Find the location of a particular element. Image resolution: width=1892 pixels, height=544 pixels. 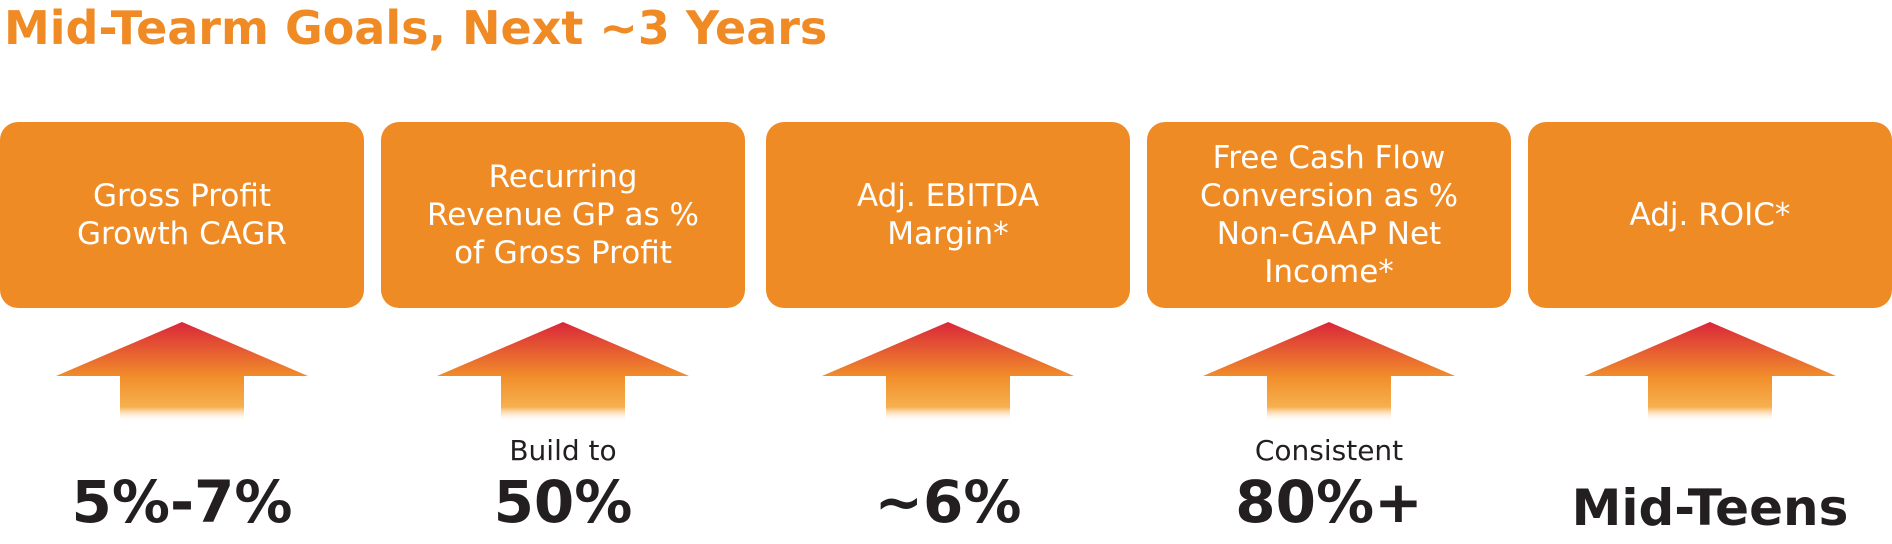

goal-value: 5%-7% is located at coordinates (182, 502).